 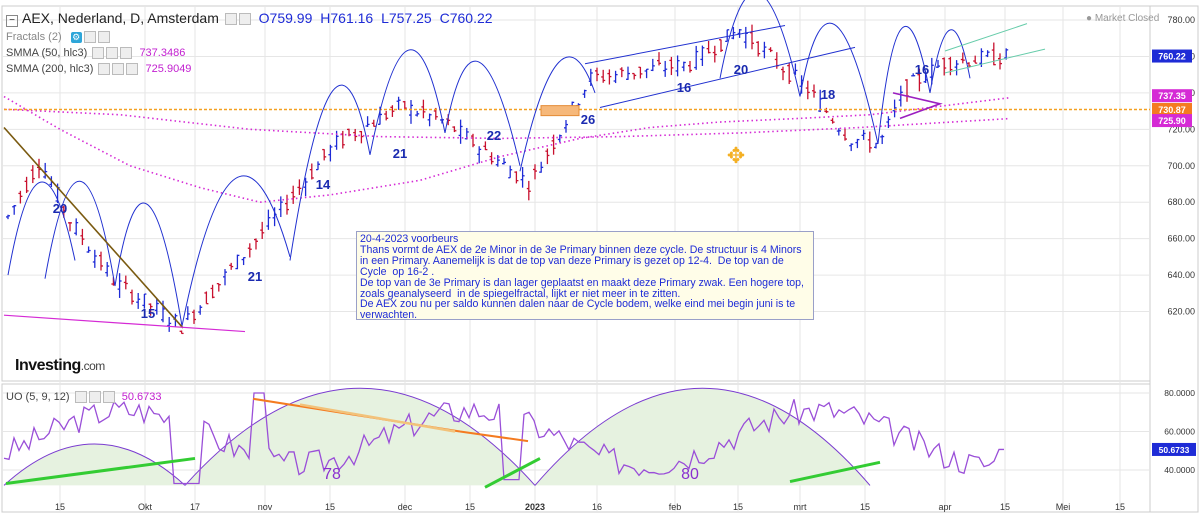 What do you see at coordinates (1181, 239) in the screenshot?
I see `y-tick-label: 660.00` at bounding box center [1181, 239].